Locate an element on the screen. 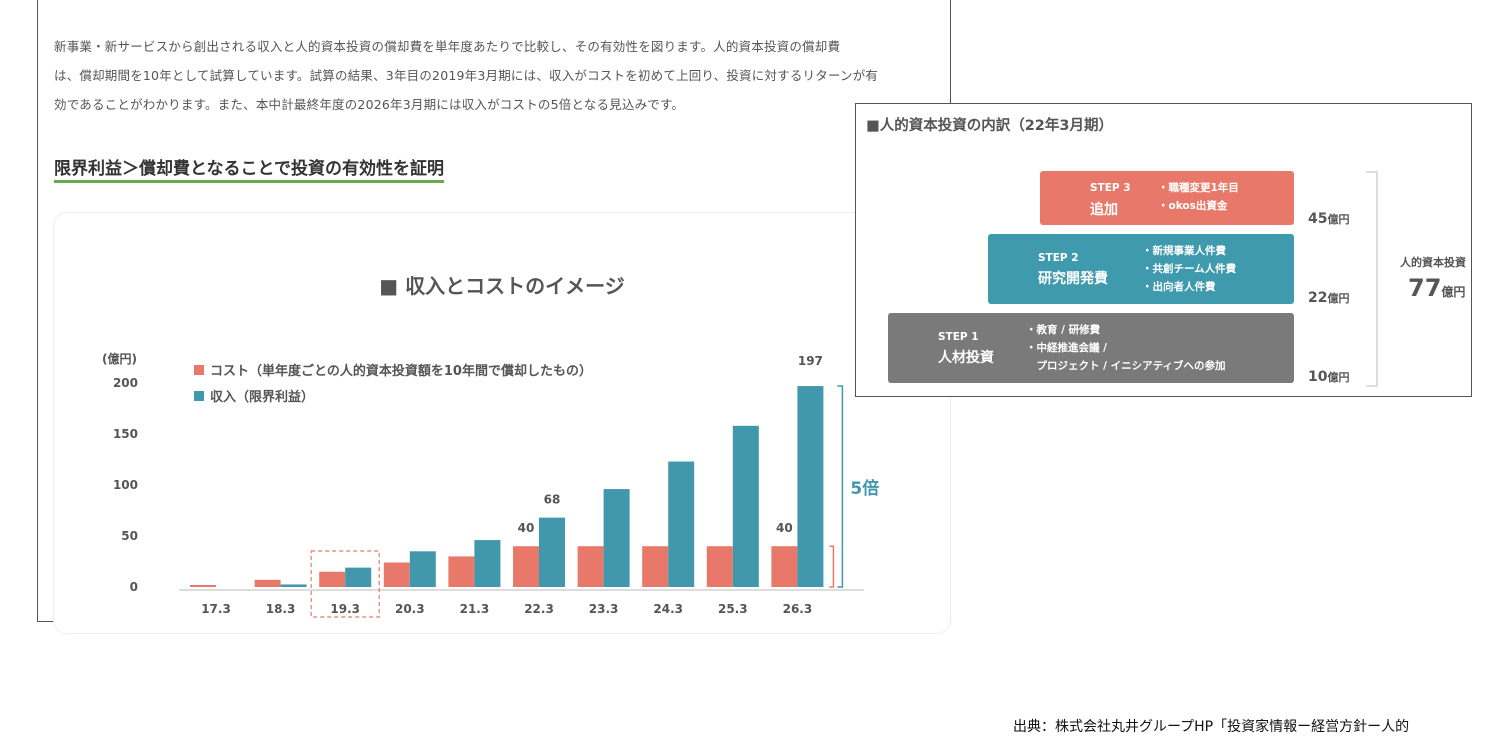 Image resolution: width=1500 pixels, height=736 pixels. x-tick-label: 21.3 is located at coordinates (475, 609).